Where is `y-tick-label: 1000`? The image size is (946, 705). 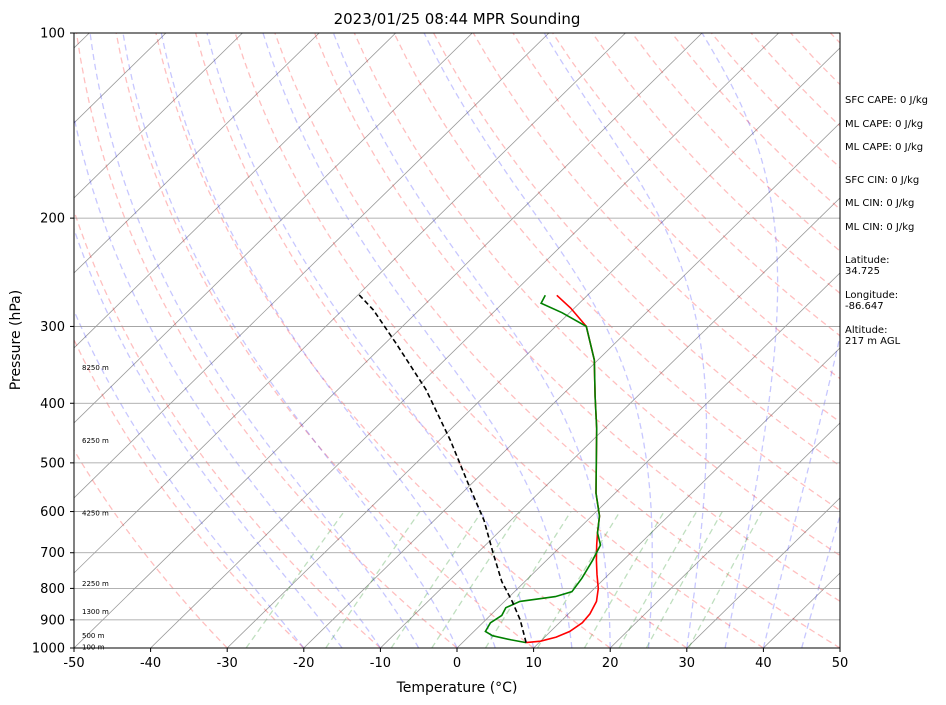
y-tick-label: 1000 is located at coordinates (48, 649).